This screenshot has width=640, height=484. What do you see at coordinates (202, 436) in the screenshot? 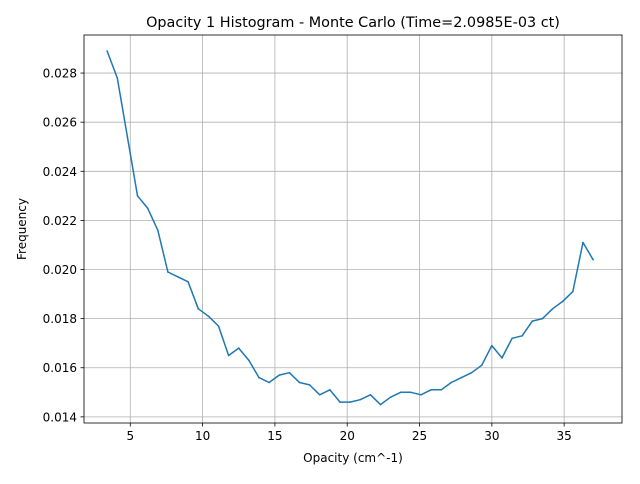
I see `x-tick-label: 10` at bounding box center [202, 436].